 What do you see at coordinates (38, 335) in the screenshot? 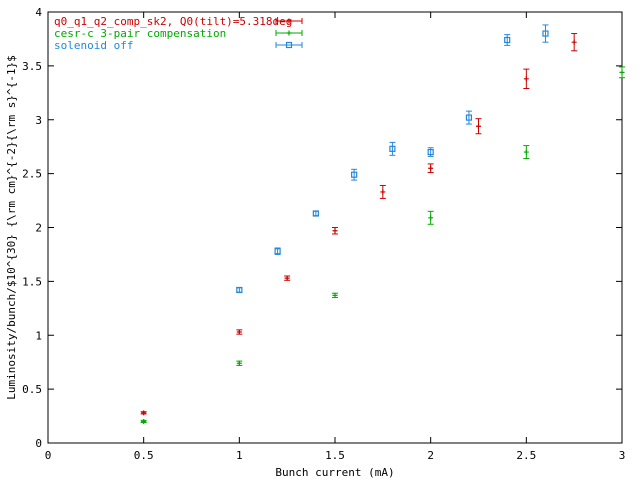
I see `y-tick-label: 1` at bounding box center [38, 335].